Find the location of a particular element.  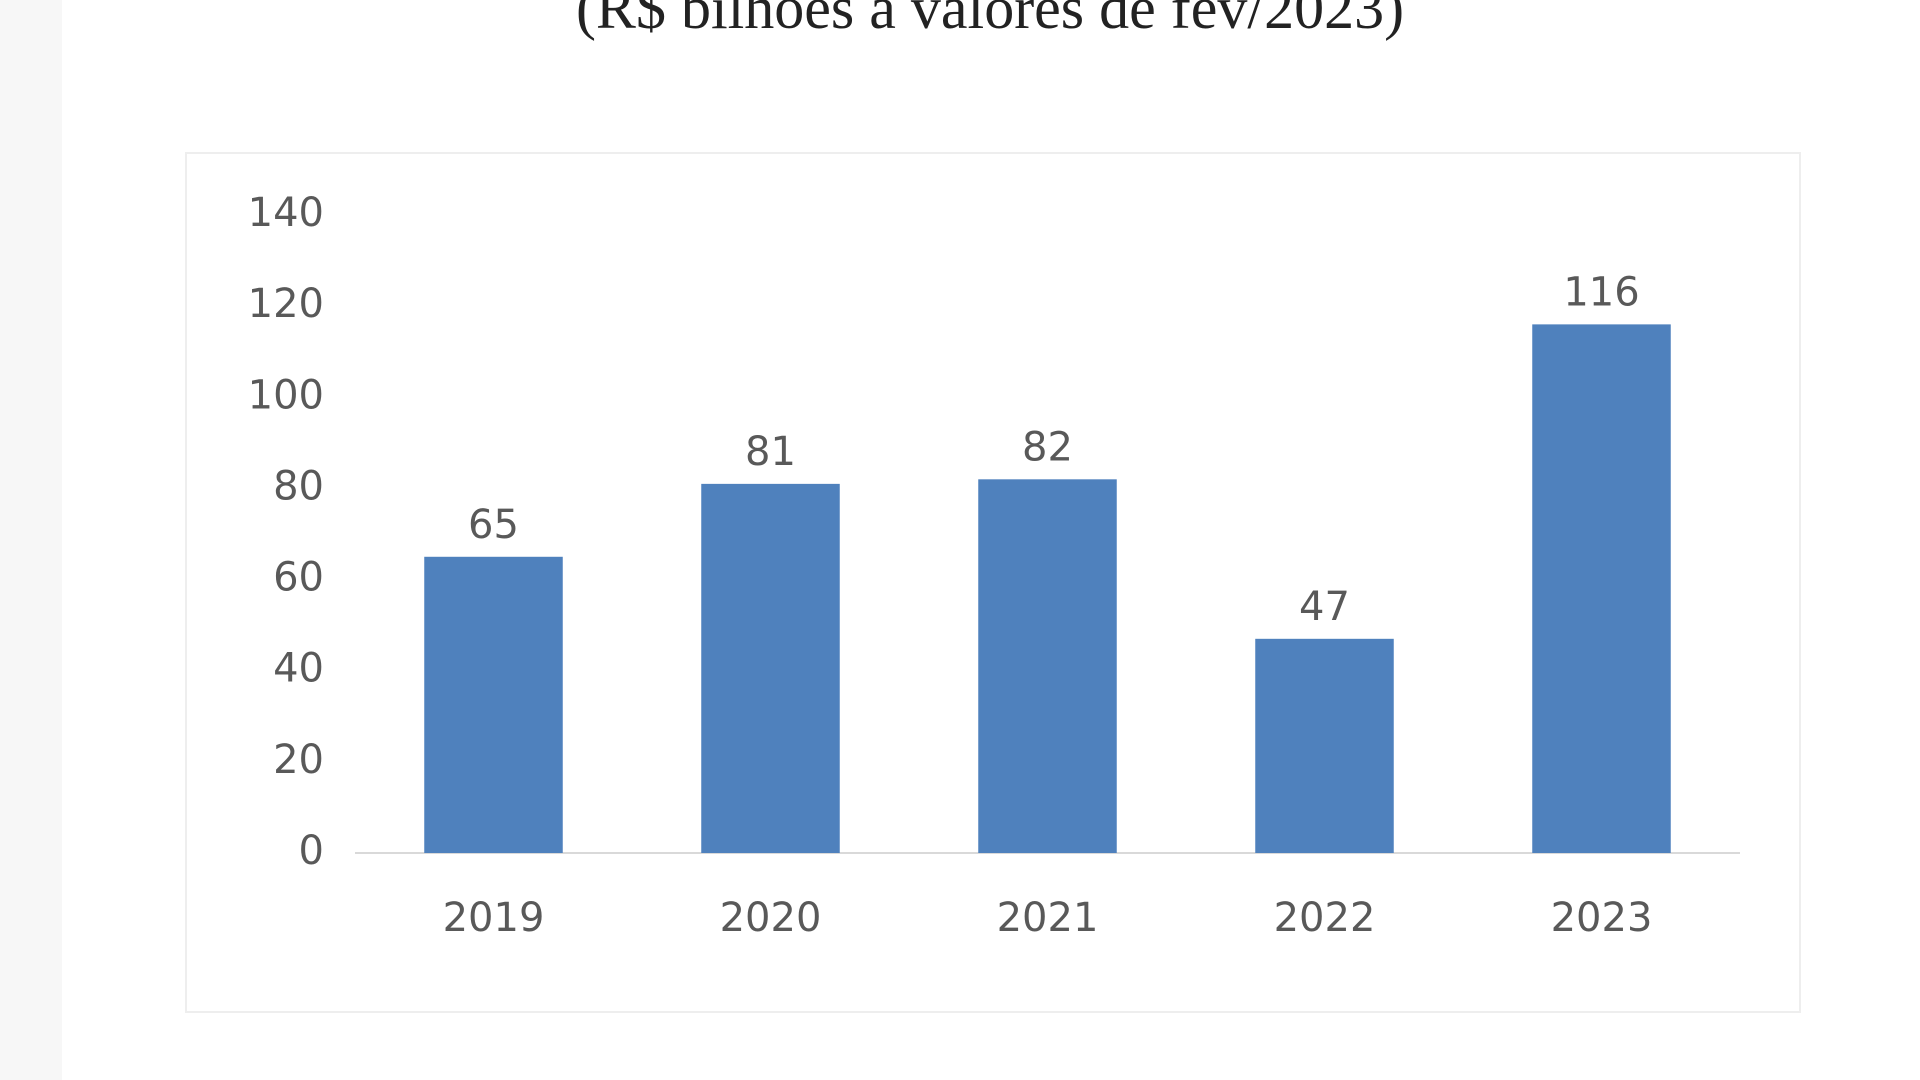

x-tick-label: 2019 is located at coordinates (494, 918).